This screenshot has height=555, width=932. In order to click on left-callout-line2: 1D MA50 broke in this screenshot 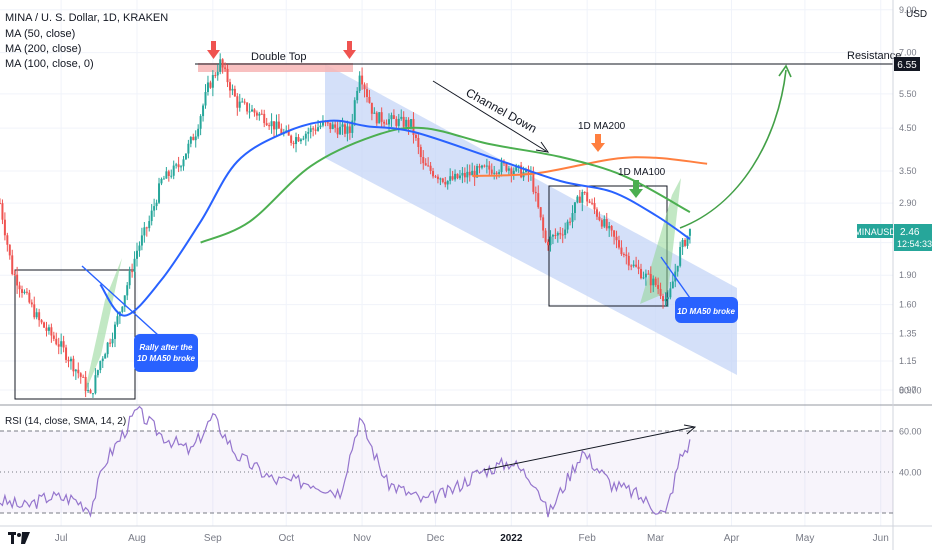, I will do `click(166, 358)`.